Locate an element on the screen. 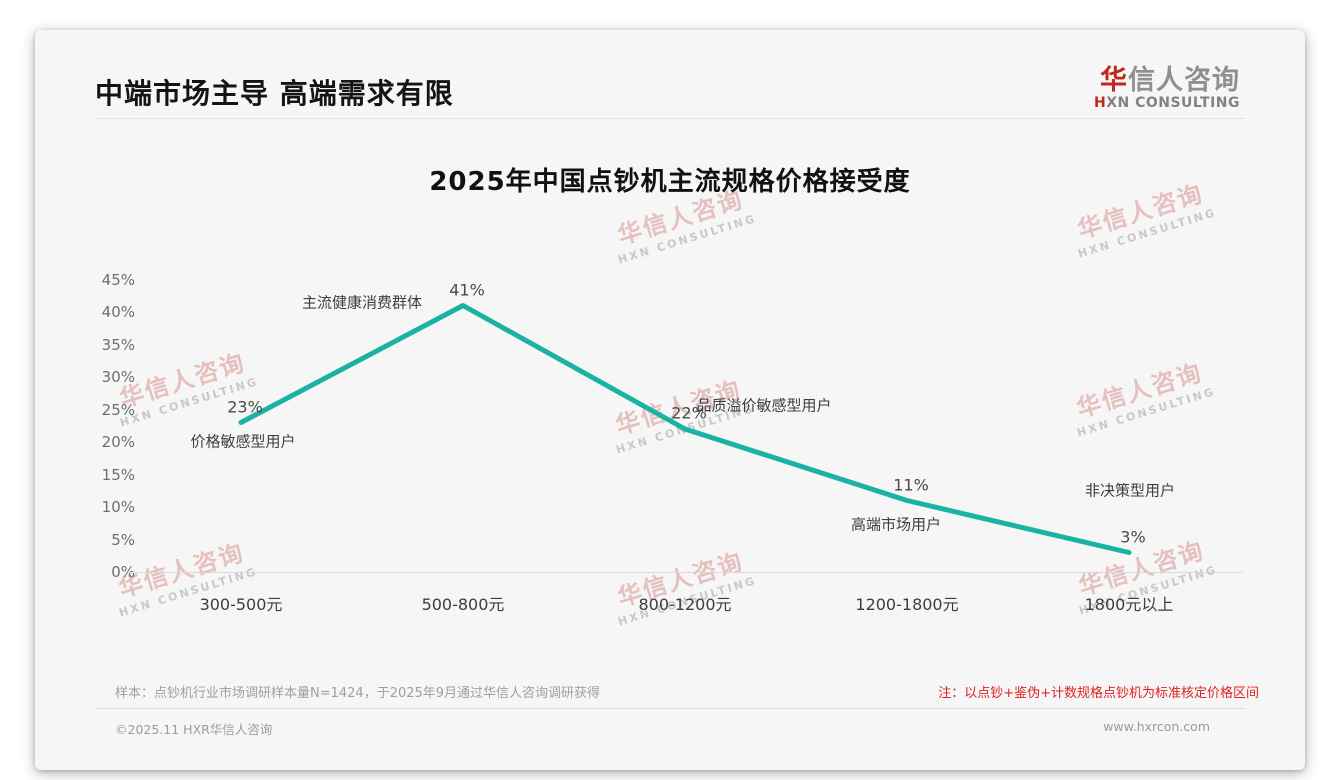 This screenshot has height=780, width=1340. y-tick-label: 40% is located at coordinates (118, 312).